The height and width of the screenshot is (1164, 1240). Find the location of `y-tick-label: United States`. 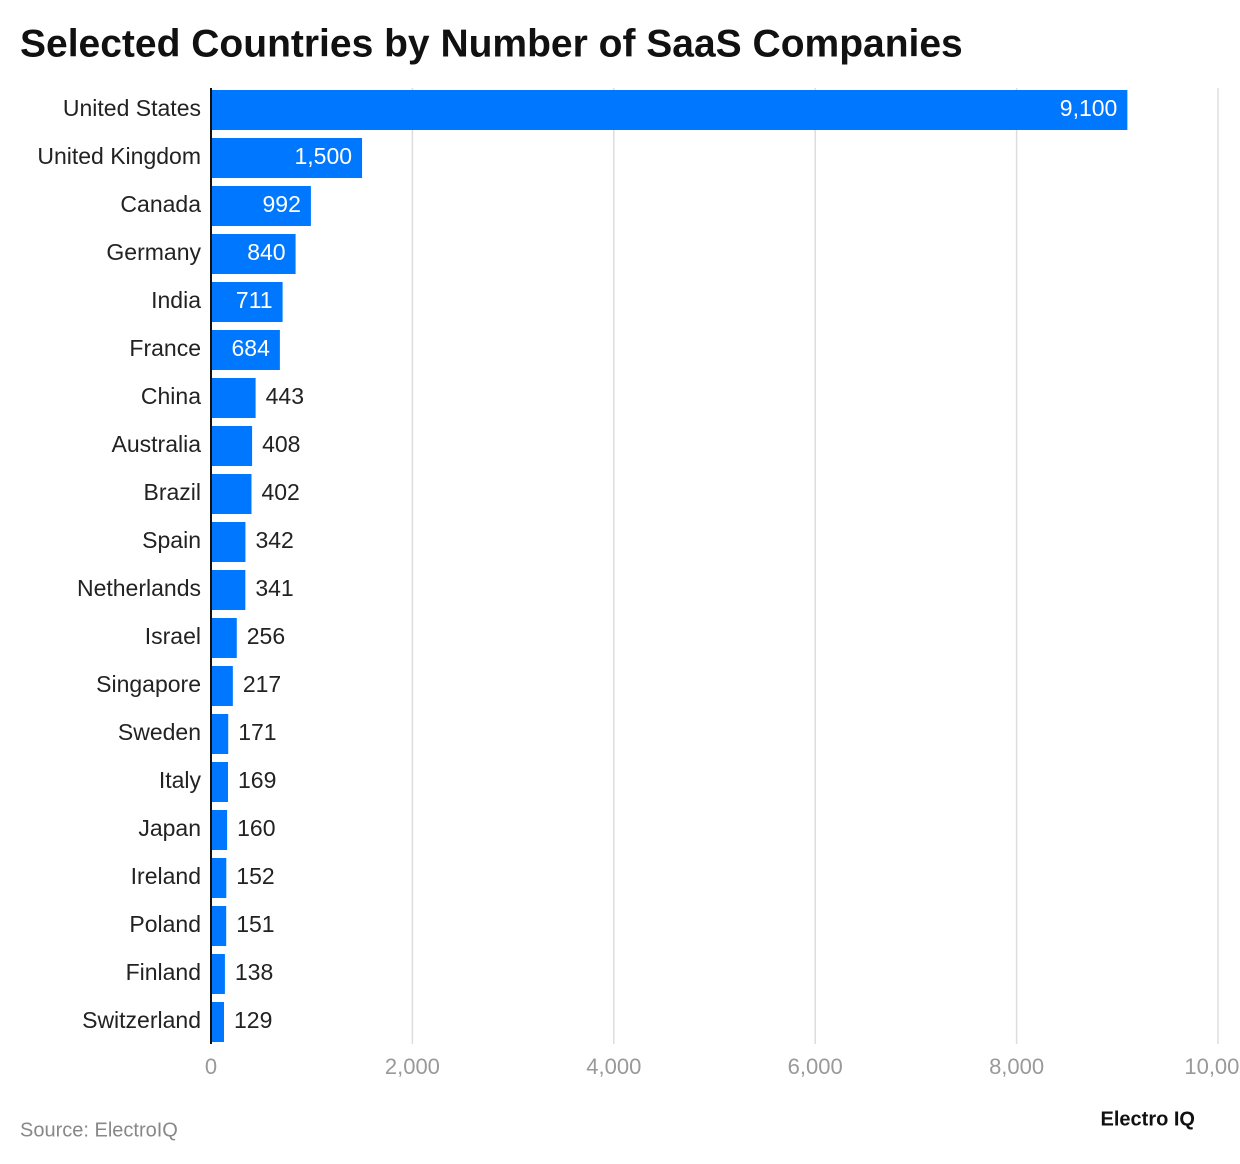

y-tick-label: United States is located at coordinates (132, 108).